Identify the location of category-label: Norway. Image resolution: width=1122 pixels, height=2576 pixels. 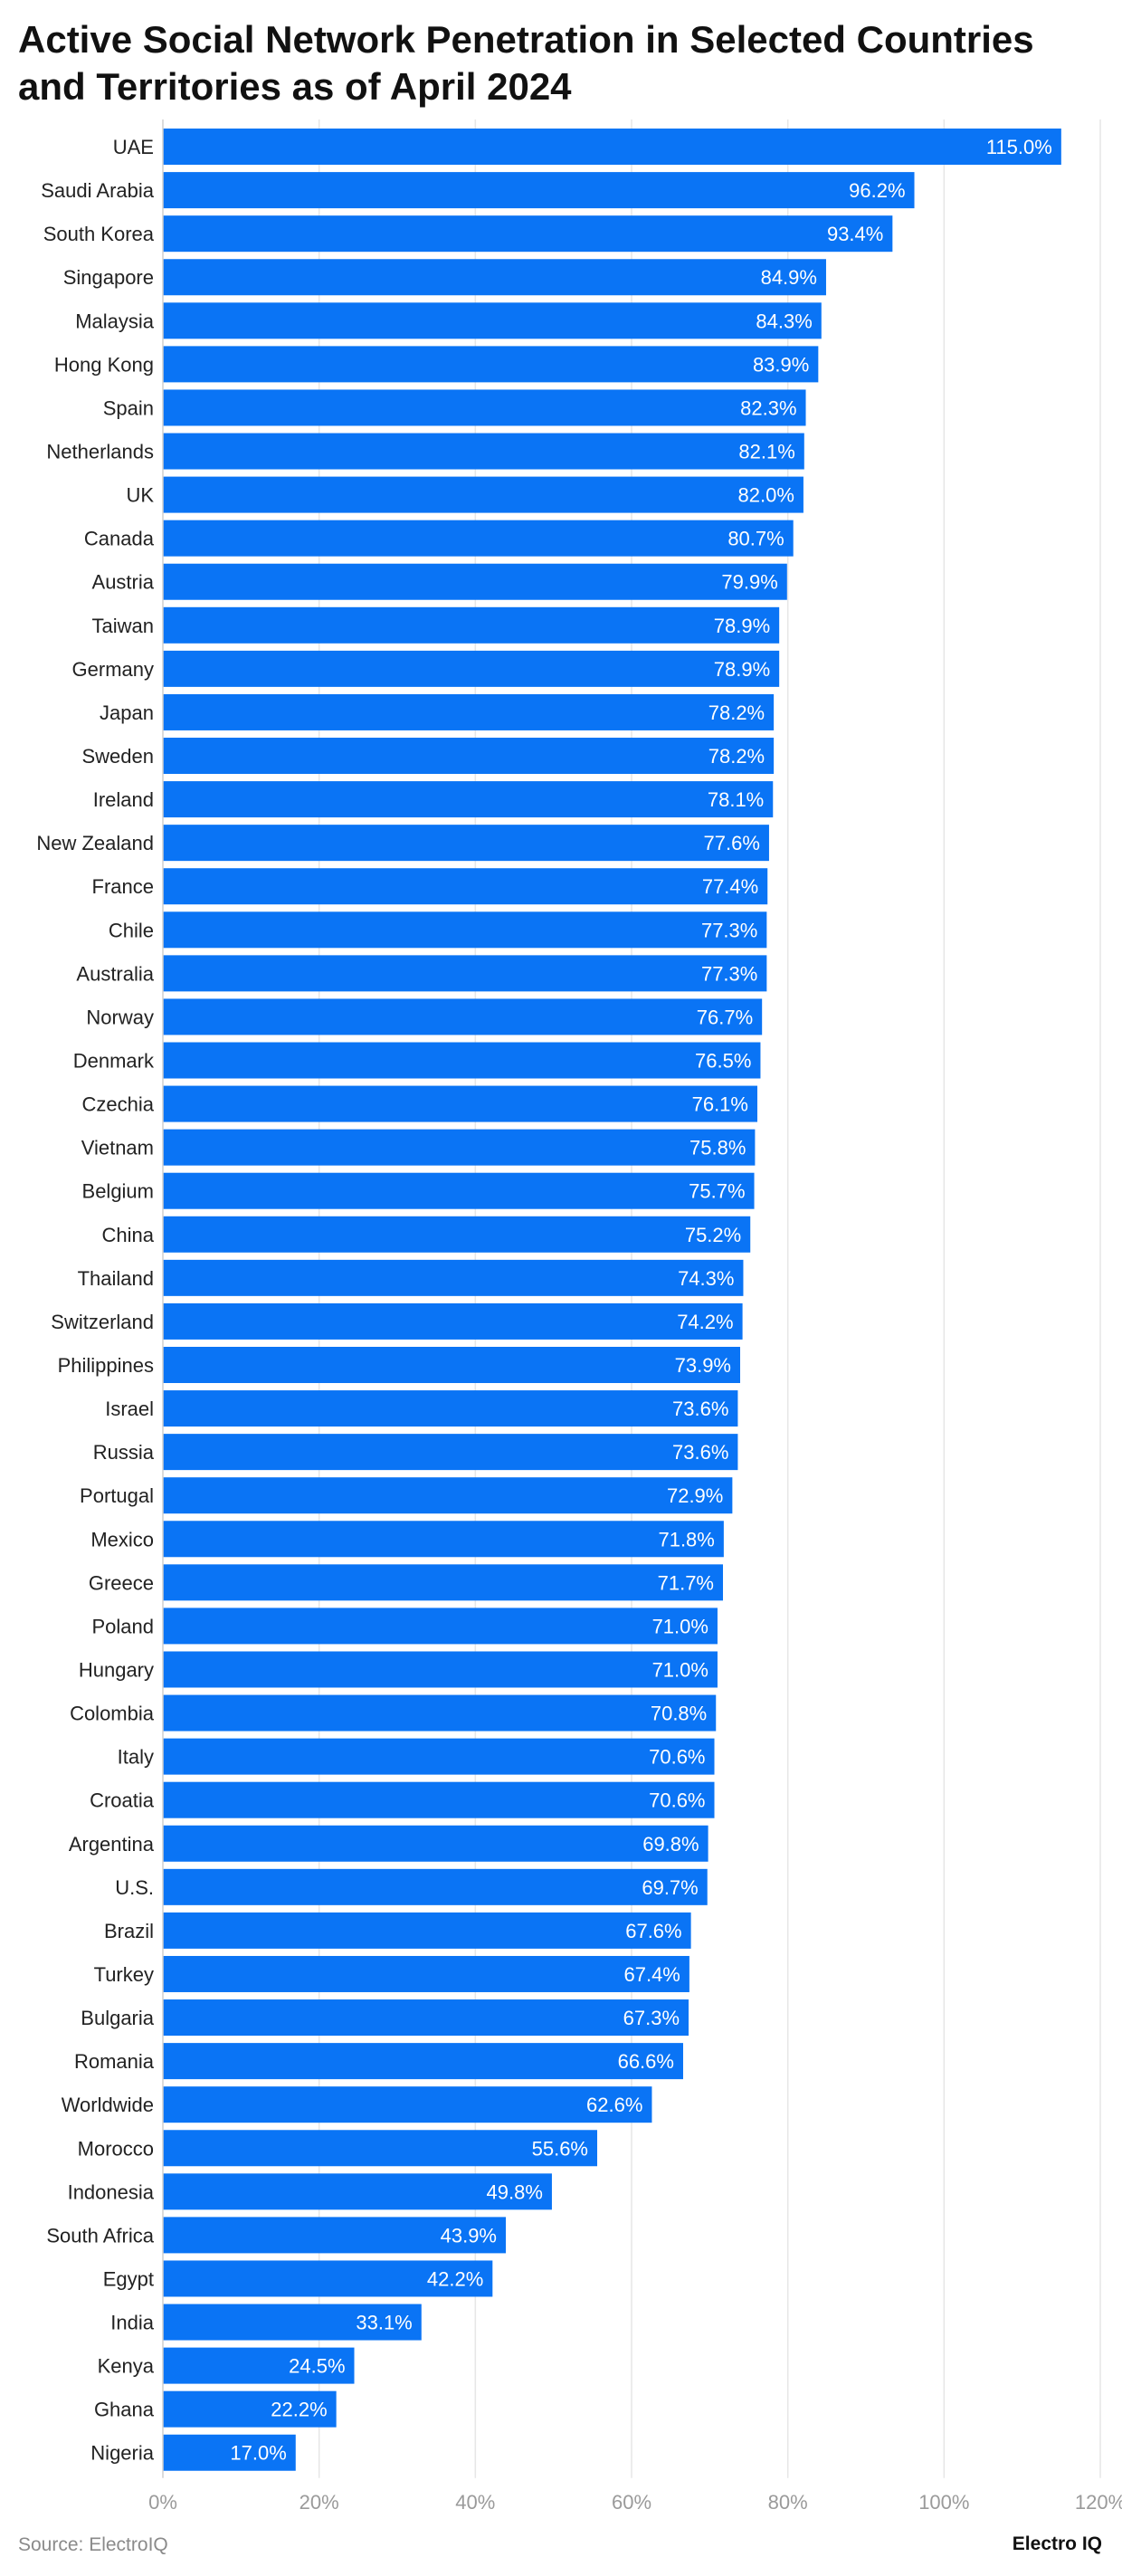
(120, 1017).